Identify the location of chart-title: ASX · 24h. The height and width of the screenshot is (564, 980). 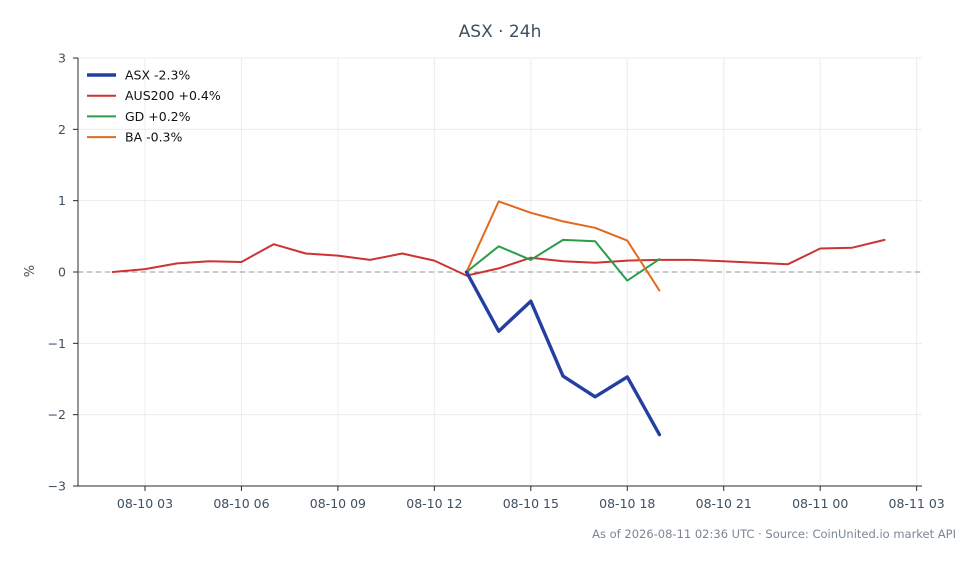
(500, 32).